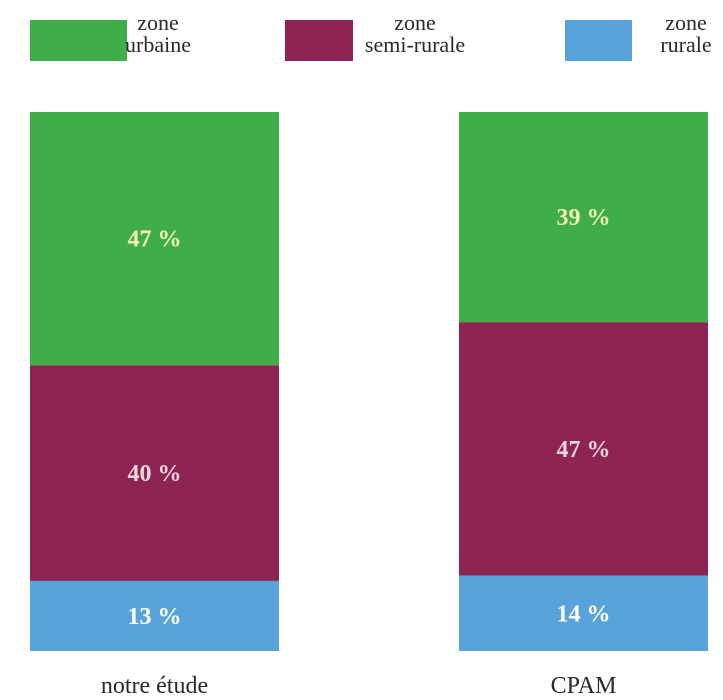 The height and width of the screenshot is (700, 723). I want to click on data-label: 14 %, so click(584, 614).